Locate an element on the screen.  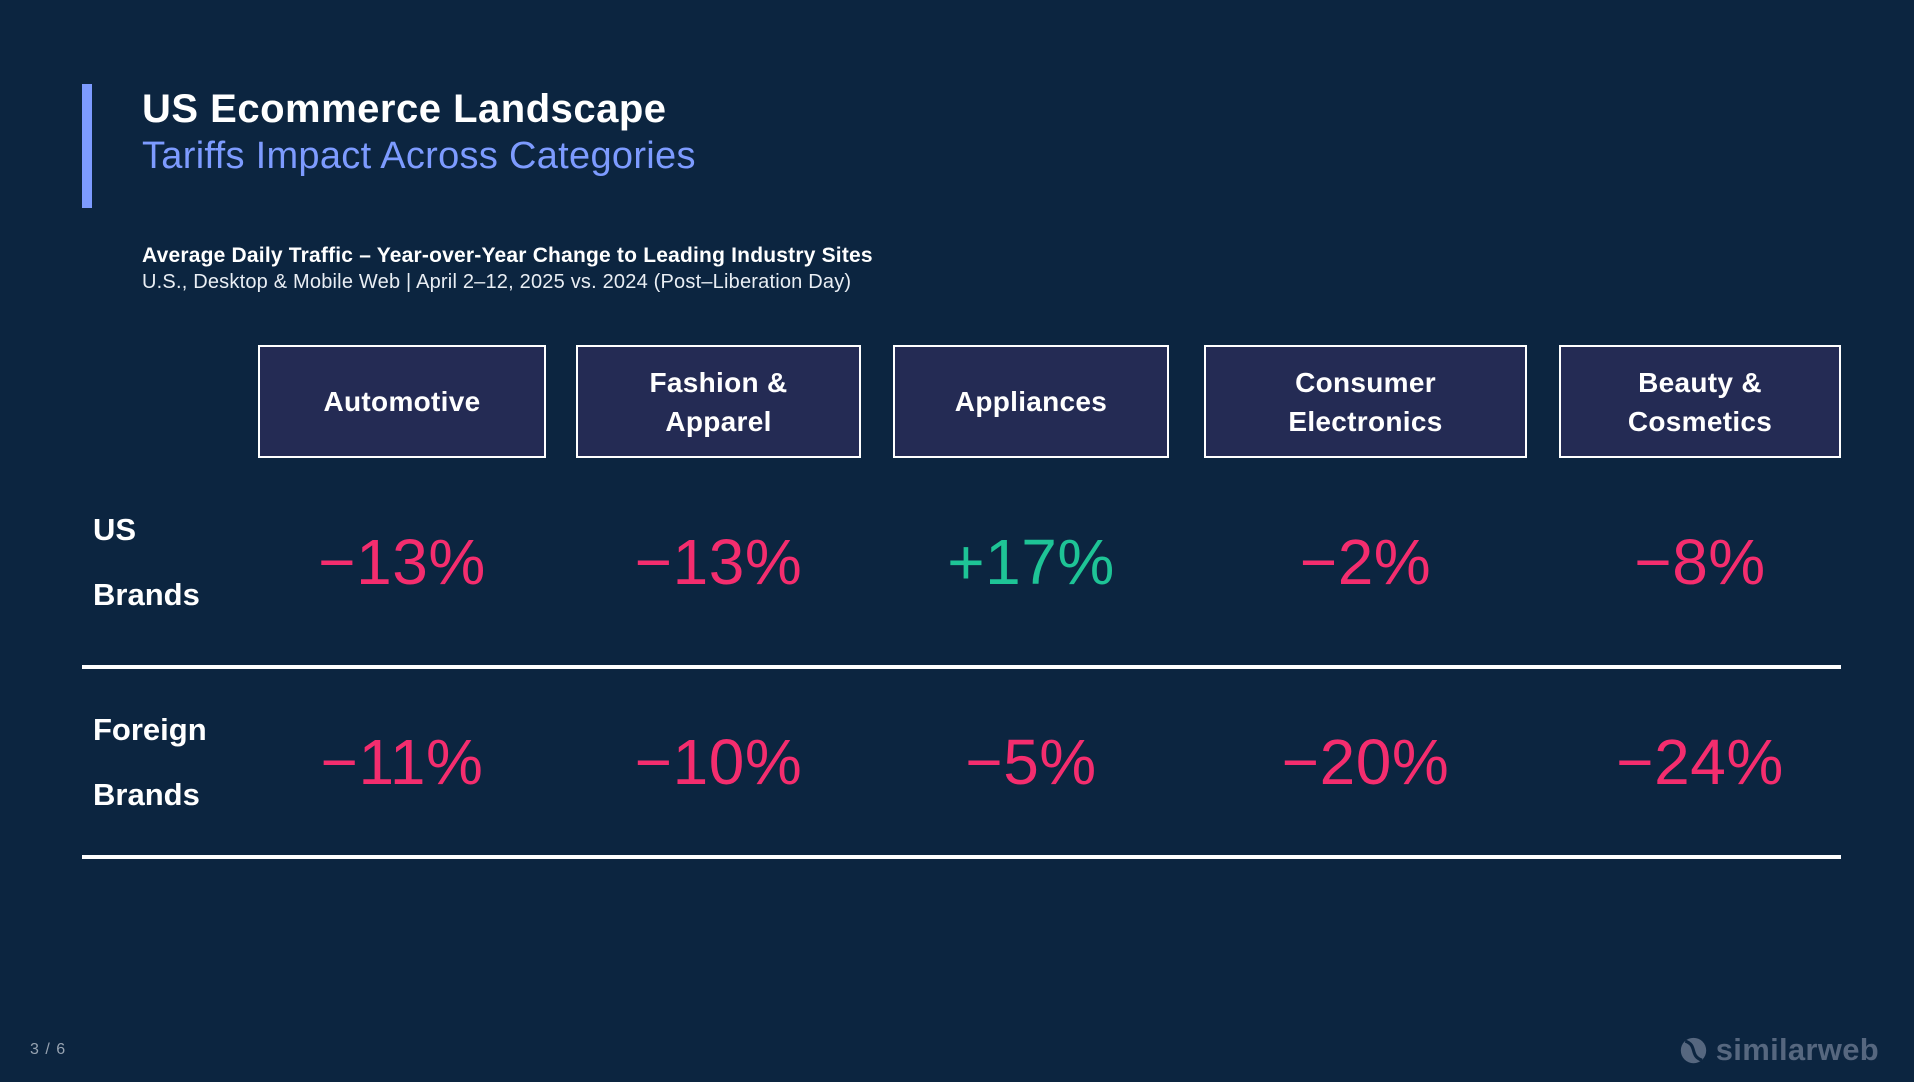
value-foreign-beauty-cosmetics: −24% is located at coordinates (1700, 762).